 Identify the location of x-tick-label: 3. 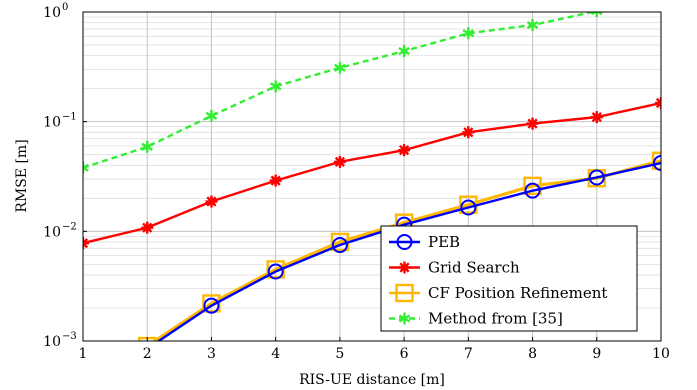
(211, 354).